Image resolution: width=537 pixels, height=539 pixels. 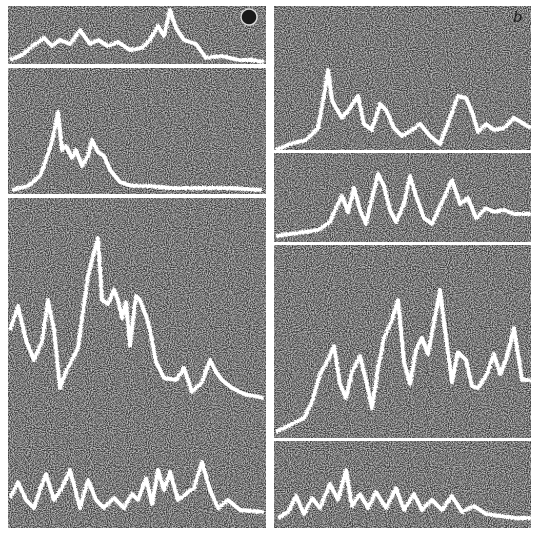 I want to click on panel-b-letter: b, so click(x=518, y=17).